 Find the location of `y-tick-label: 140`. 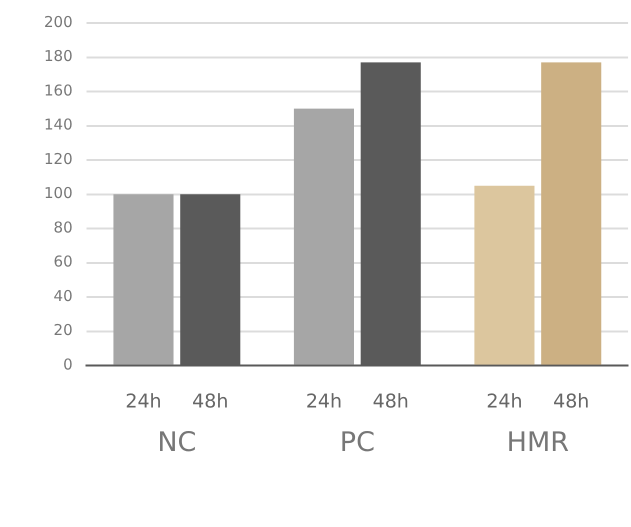

y-tick-label: 140 is located at coordinates (58, 125).